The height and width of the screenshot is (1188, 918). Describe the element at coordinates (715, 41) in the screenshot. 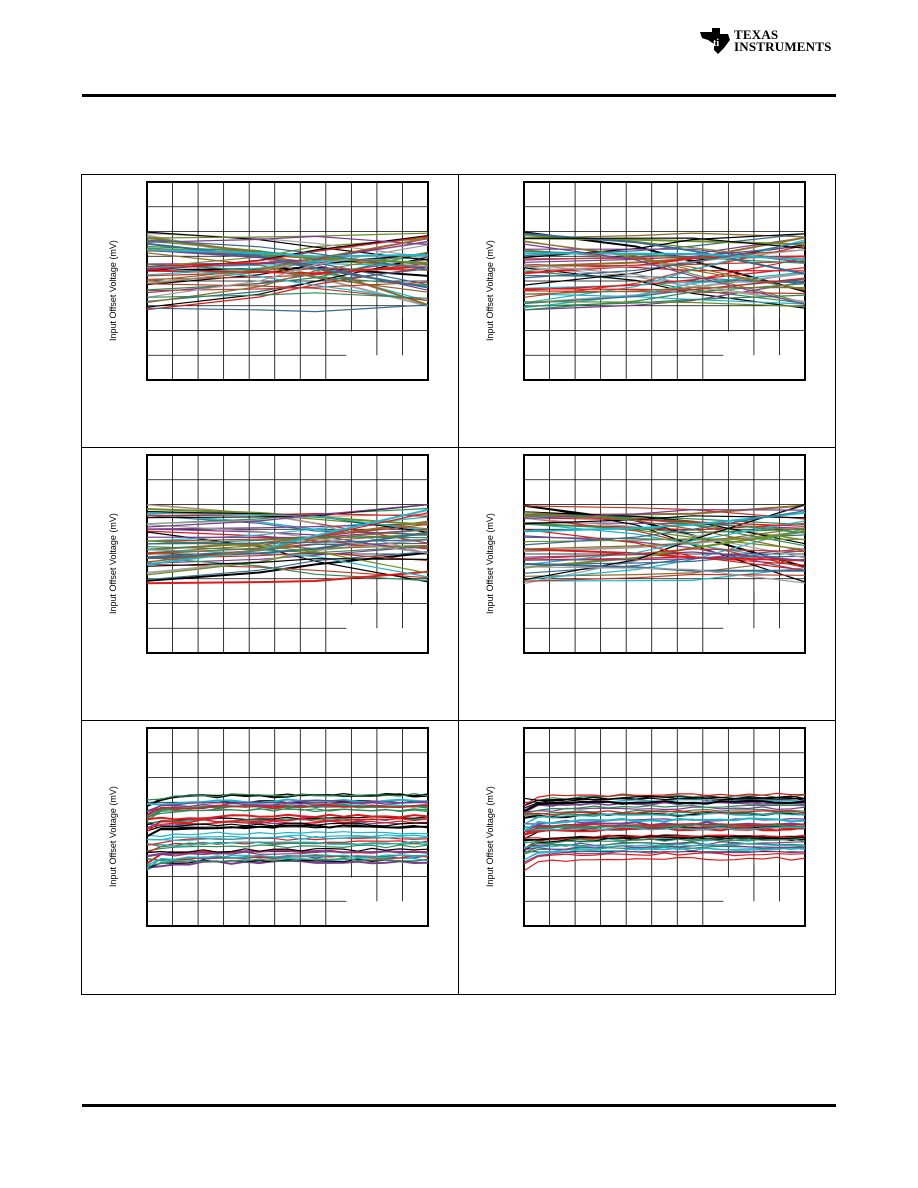

I see `ti-state-logo-icon: ti` at that location.